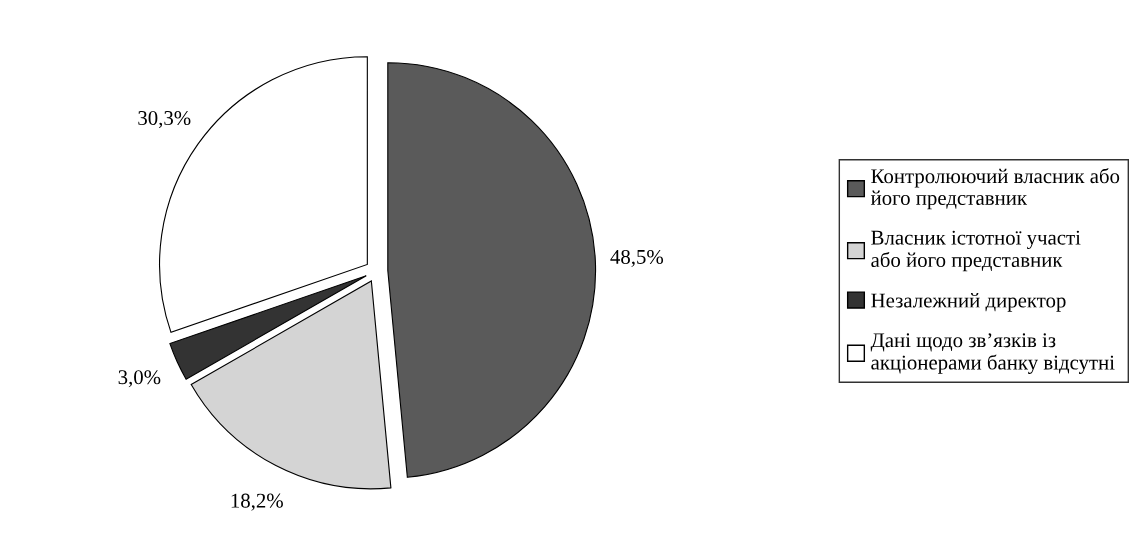 Image resolution: width=1141 pixels, height=542 pixels. What do you see at coordinates (992, 353) in the screenshot?
I see `legend-label: Дані щодо зв’язків із акціонерами банку відсутні` at bounding box center [992, 353].